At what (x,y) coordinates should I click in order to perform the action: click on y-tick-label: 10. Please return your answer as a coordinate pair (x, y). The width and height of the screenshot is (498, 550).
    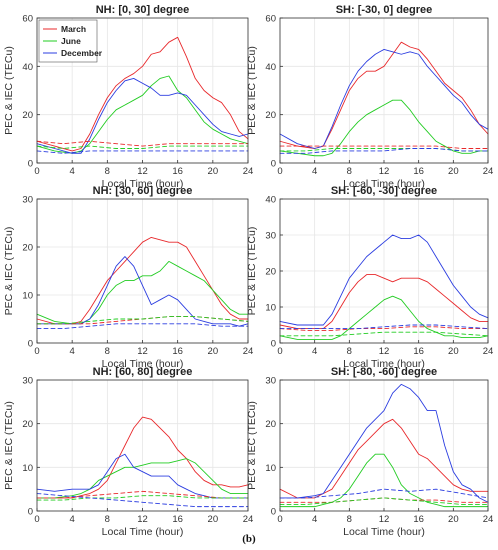
    Looking at the image, I should click on (270, 308).